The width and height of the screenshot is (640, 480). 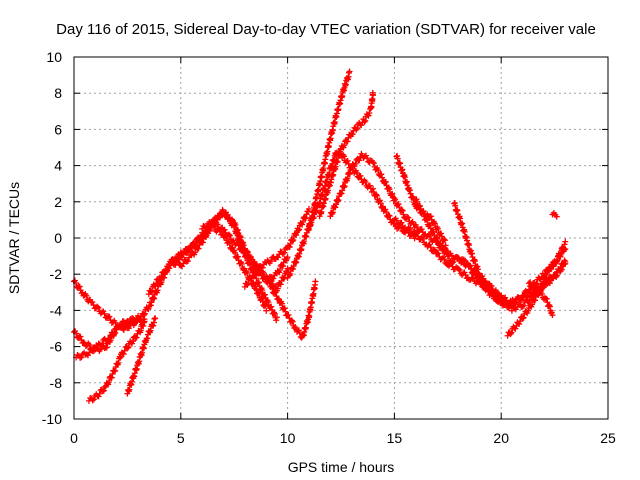 I want to click on x-tick-label: 0, so click(x=74, y=438).